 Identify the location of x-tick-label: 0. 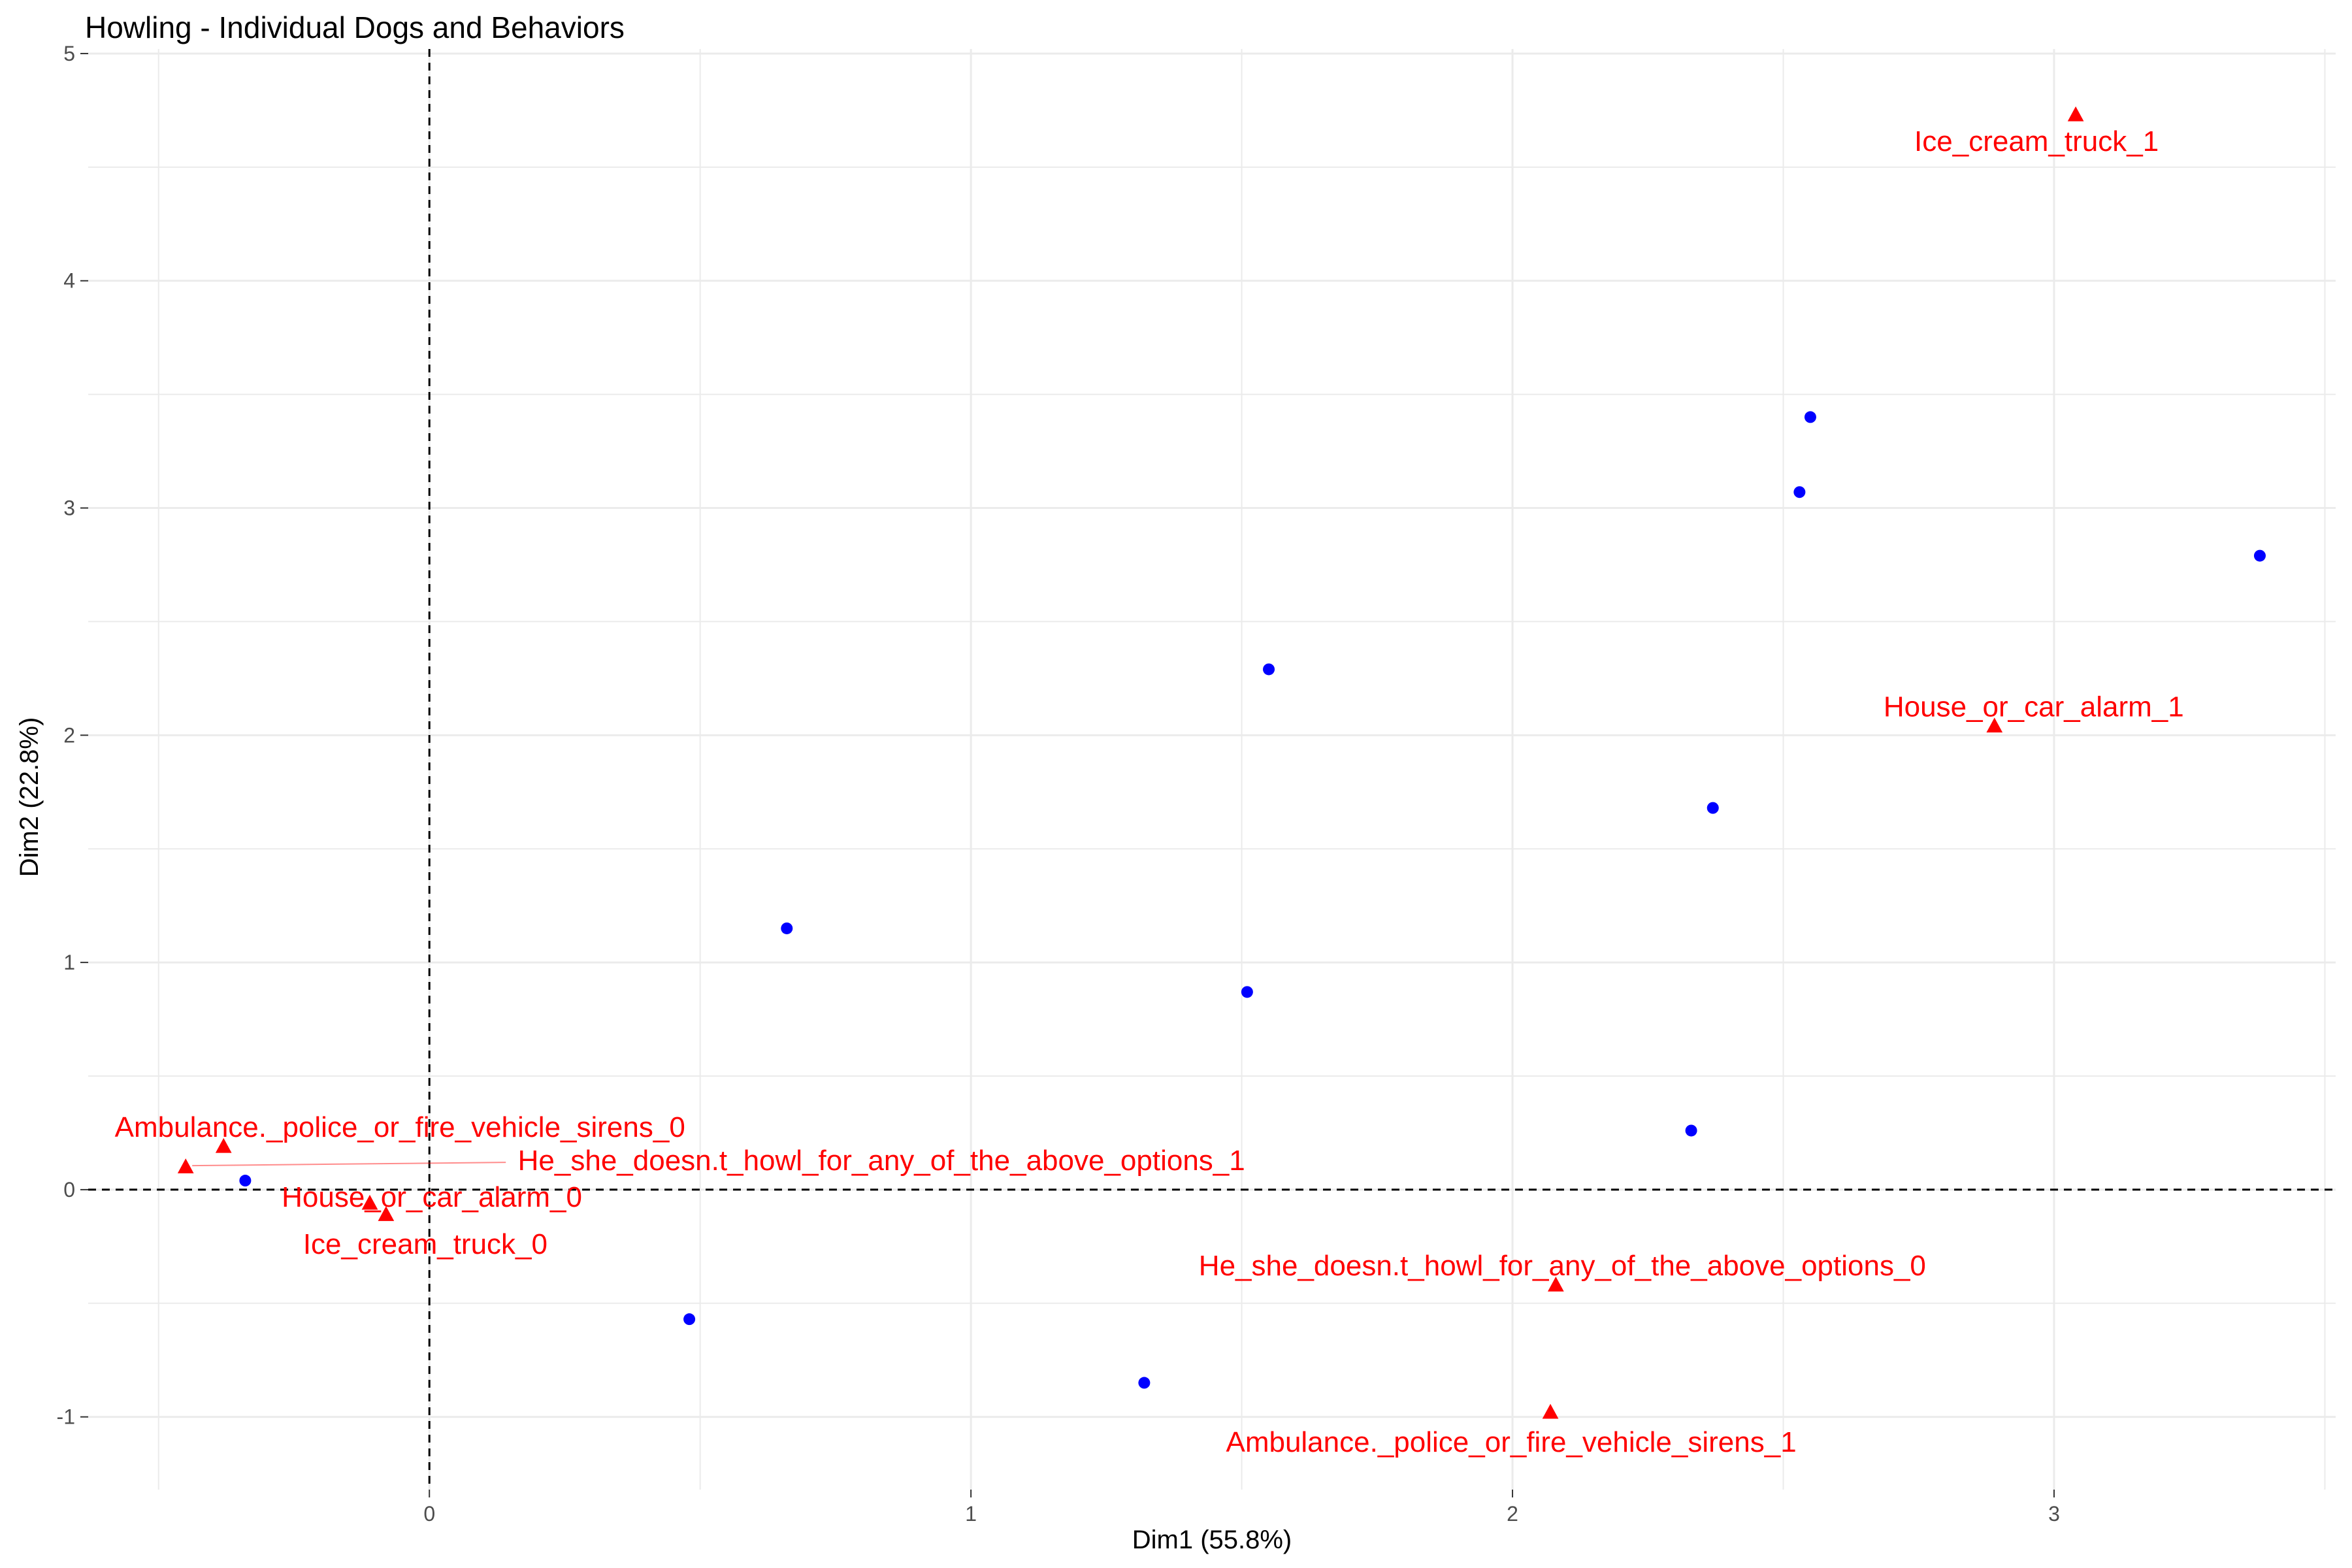
(429, 1514).